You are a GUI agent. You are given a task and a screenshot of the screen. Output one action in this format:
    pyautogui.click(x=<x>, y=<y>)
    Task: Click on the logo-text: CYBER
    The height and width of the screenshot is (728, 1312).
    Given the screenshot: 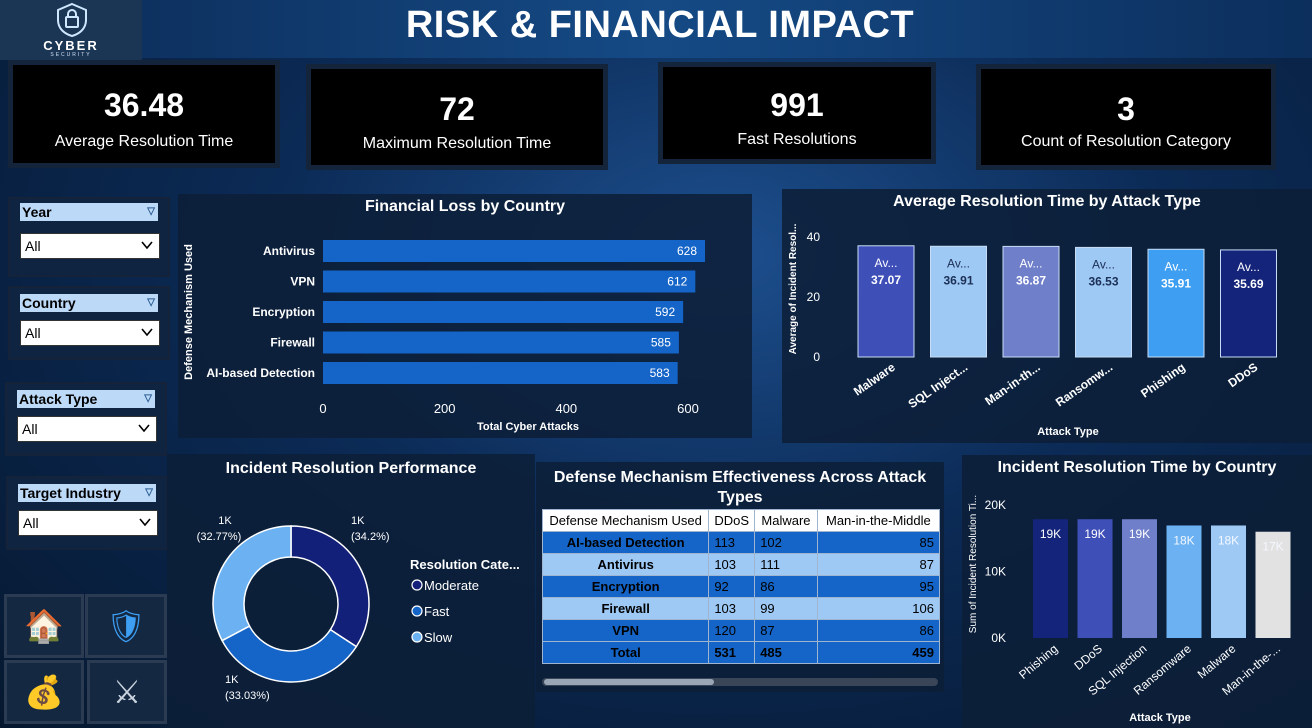 What is the action you would take?
    pyautogui.click(x=71, y=45)
    